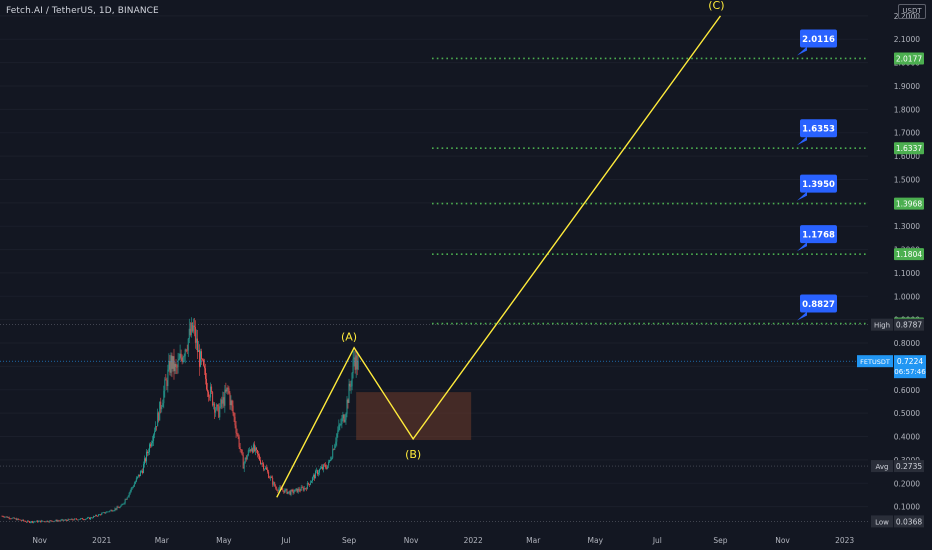  I want to click on level-price-tag, so click(909, 148).